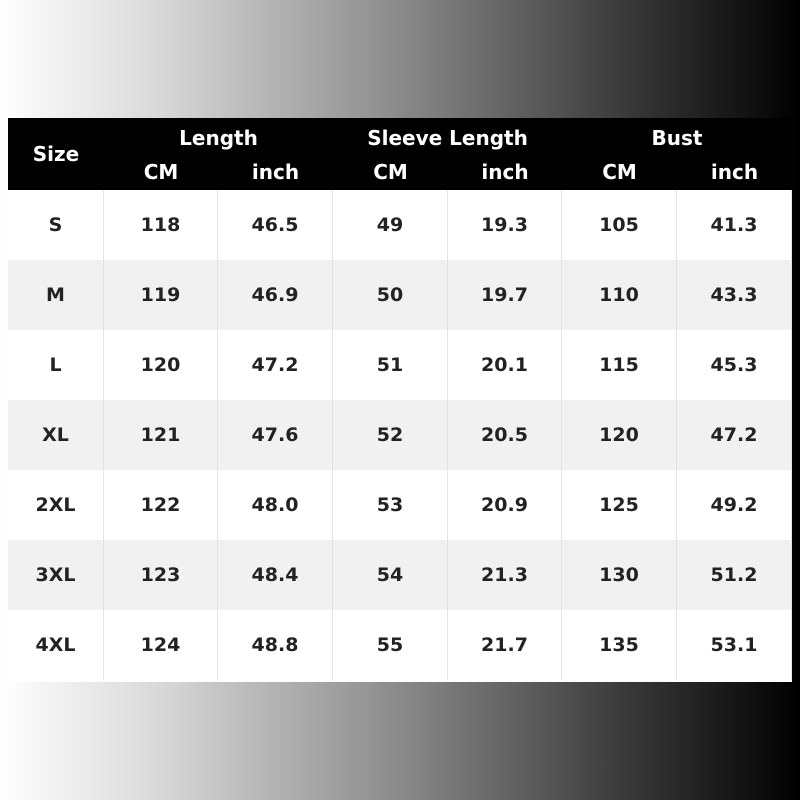 This screenshot has height=800, width=800. What do you see at coordinates (734, 295) in the screenshot?
I see `value-cell: 43.3` at bounding box center [734, 295].